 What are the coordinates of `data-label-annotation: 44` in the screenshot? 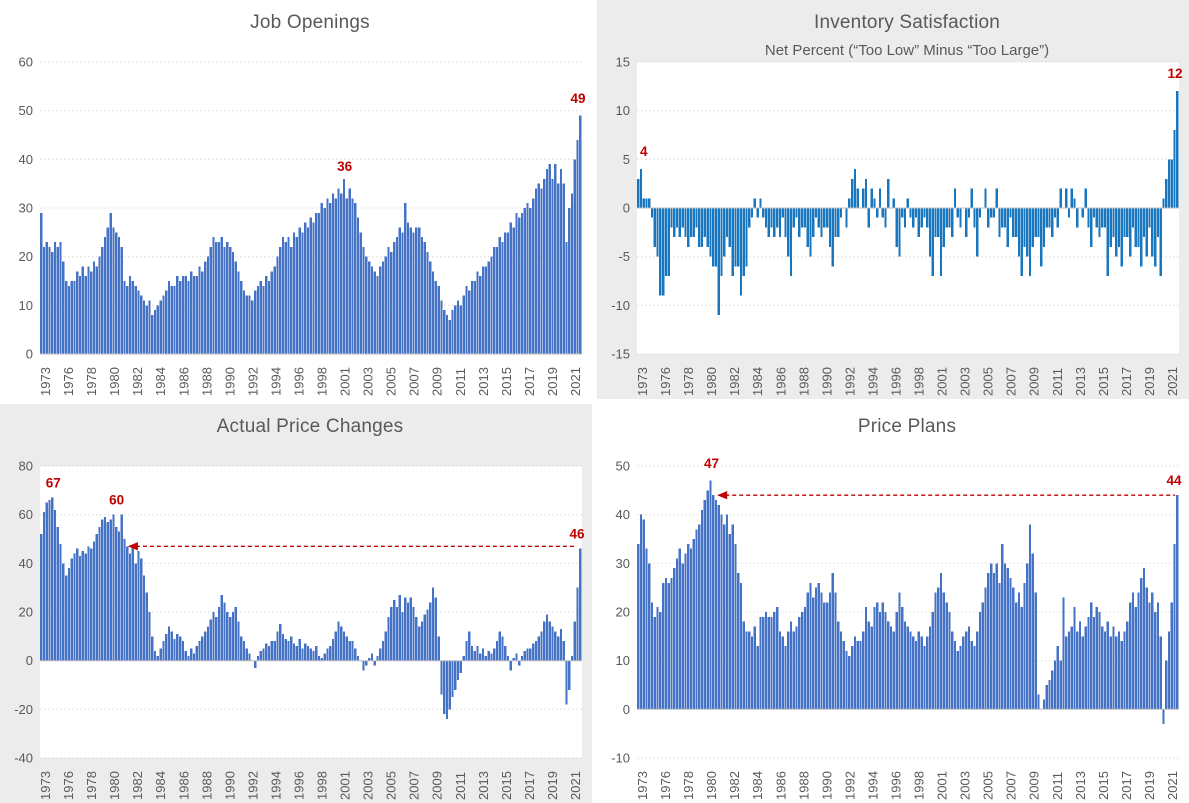 It's located at (1174, 480).